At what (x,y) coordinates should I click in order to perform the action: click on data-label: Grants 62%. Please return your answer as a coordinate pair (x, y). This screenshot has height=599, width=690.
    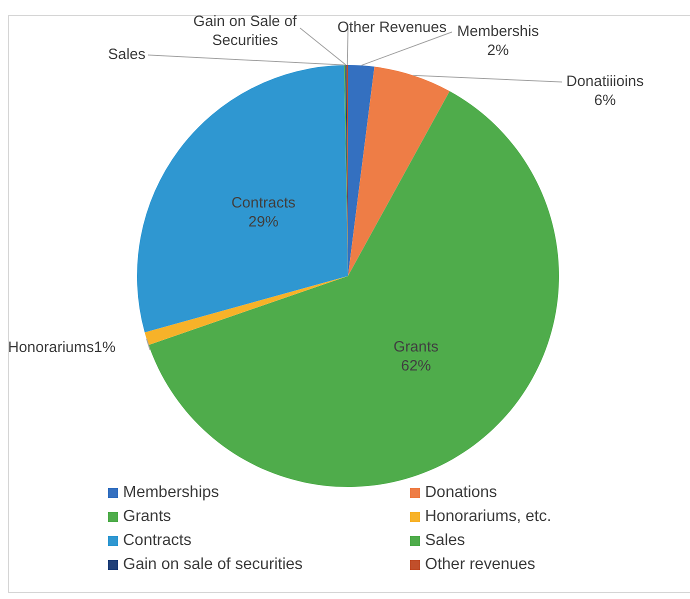
    Looking at the image, I should click on (416, 356).